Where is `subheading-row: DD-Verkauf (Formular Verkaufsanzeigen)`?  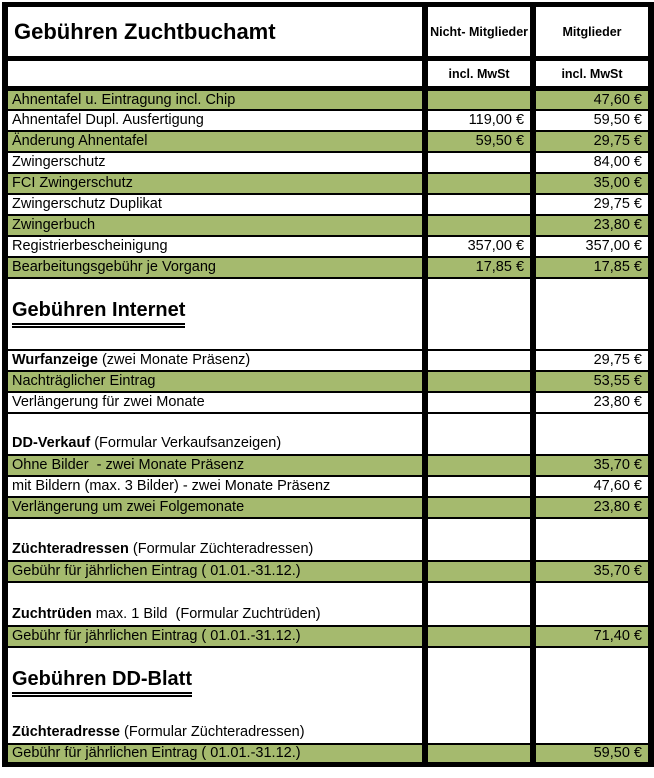 subheading-row: DD-Verkauf (Formular Verkaufsanzeigen) is located at coordinates (327, 433).